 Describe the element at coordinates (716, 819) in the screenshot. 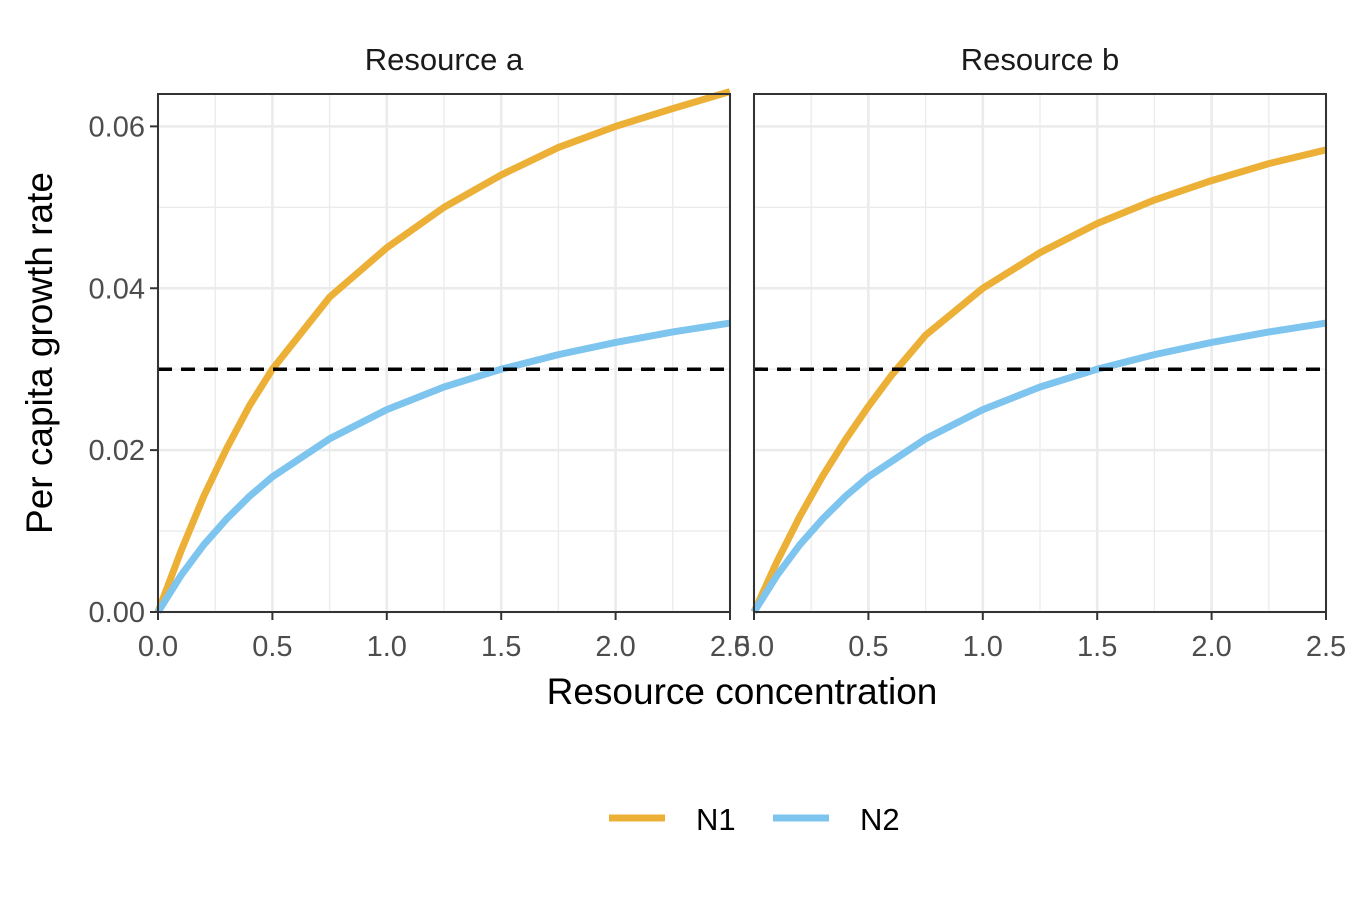

I see `legend-label-n1: N1` at that location.